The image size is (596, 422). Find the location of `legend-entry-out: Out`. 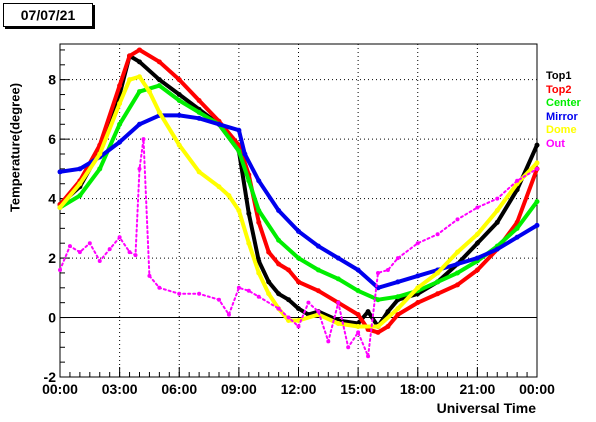

legend-entry-out: Out is located at coordinates (555, 143).